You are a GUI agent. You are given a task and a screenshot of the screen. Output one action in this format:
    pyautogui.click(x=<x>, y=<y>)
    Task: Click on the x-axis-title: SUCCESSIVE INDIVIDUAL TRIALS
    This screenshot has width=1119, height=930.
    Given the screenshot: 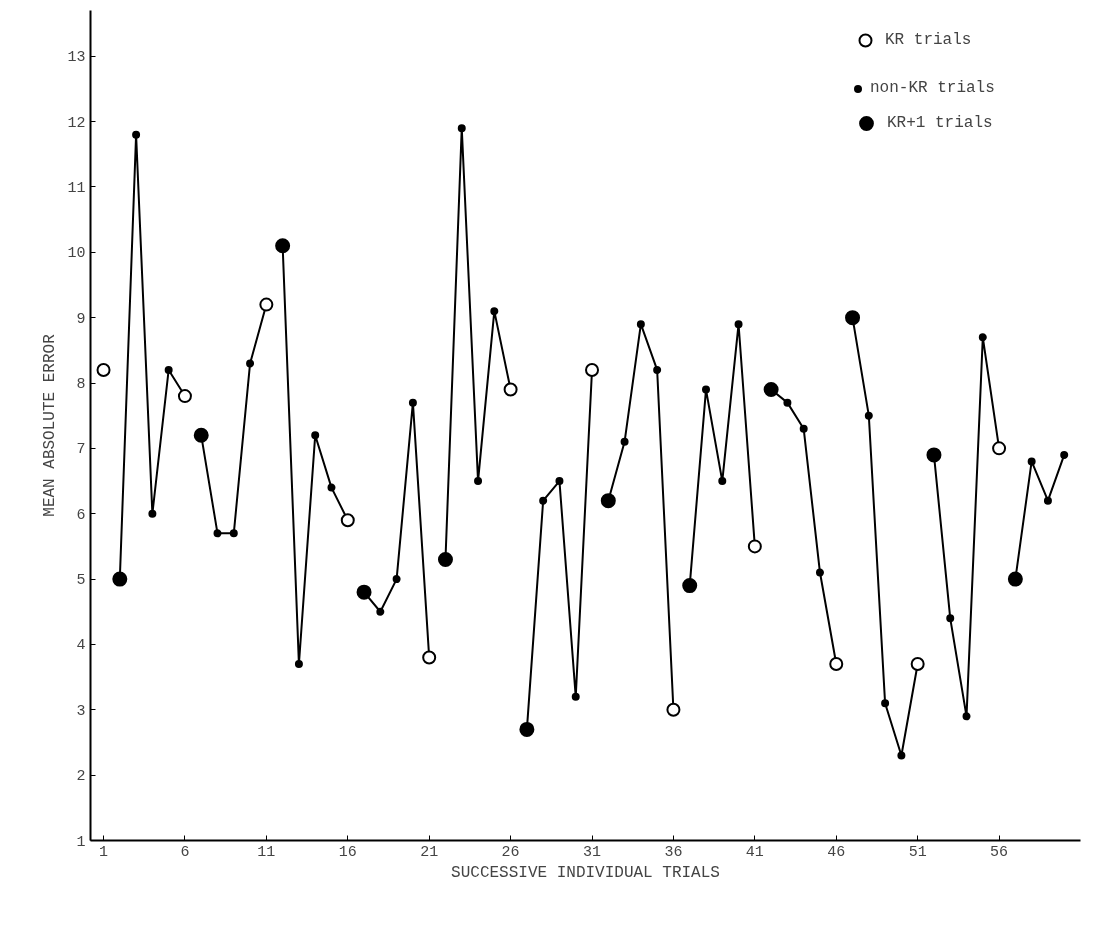 What is the action you would take?
    pyautogui.click(x=585, y=872)
    